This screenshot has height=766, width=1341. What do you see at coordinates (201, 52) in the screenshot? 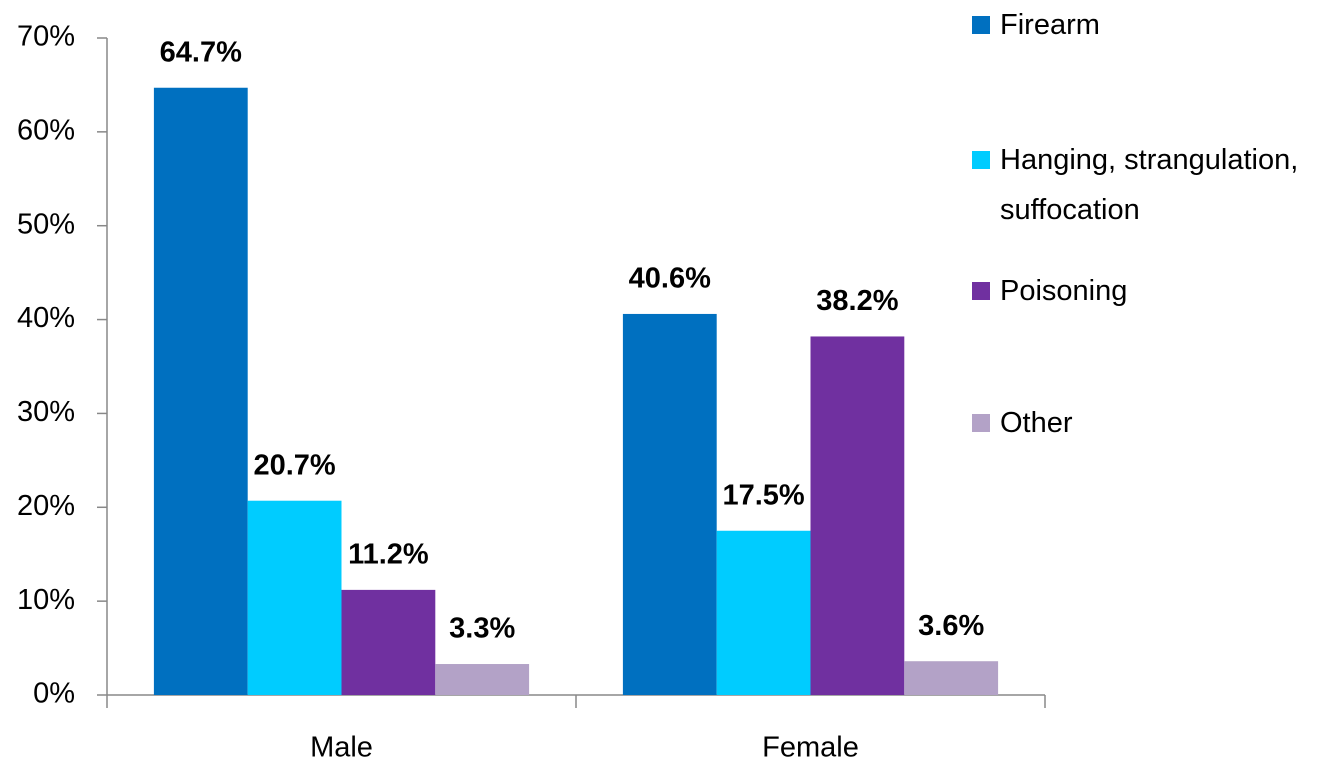
I see `value-label: 64.7%` at bounding box center [201, 52].